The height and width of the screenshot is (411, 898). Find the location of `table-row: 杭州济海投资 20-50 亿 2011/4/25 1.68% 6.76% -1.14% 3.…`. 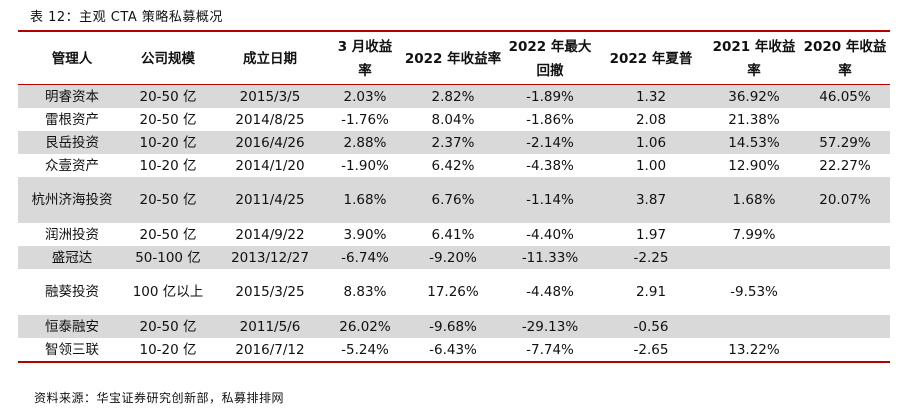

table-row: 杭州济海投资 20-50 亿 2011/4/25 1.68% 6.76% -1.14% 3.… is located at coordinates (454, 200).